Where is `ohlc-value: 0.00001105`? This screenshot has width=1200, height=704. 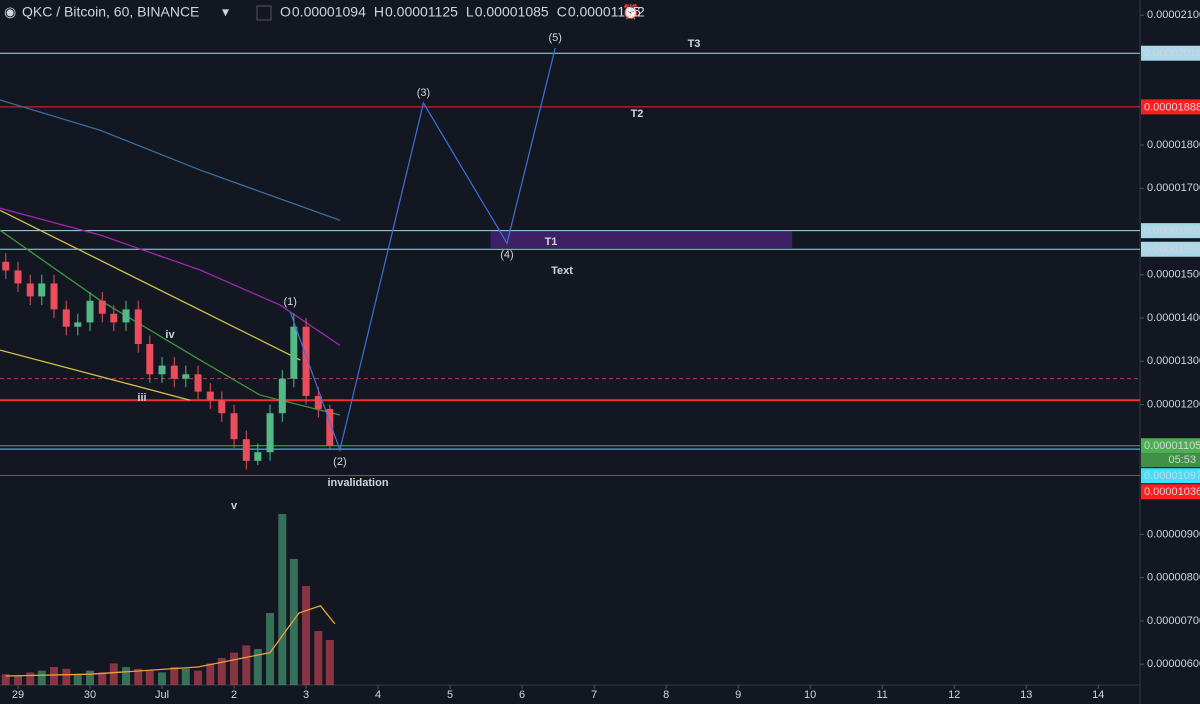
ohlc-value: 0.00001105 is located at coordinates (604, 12).